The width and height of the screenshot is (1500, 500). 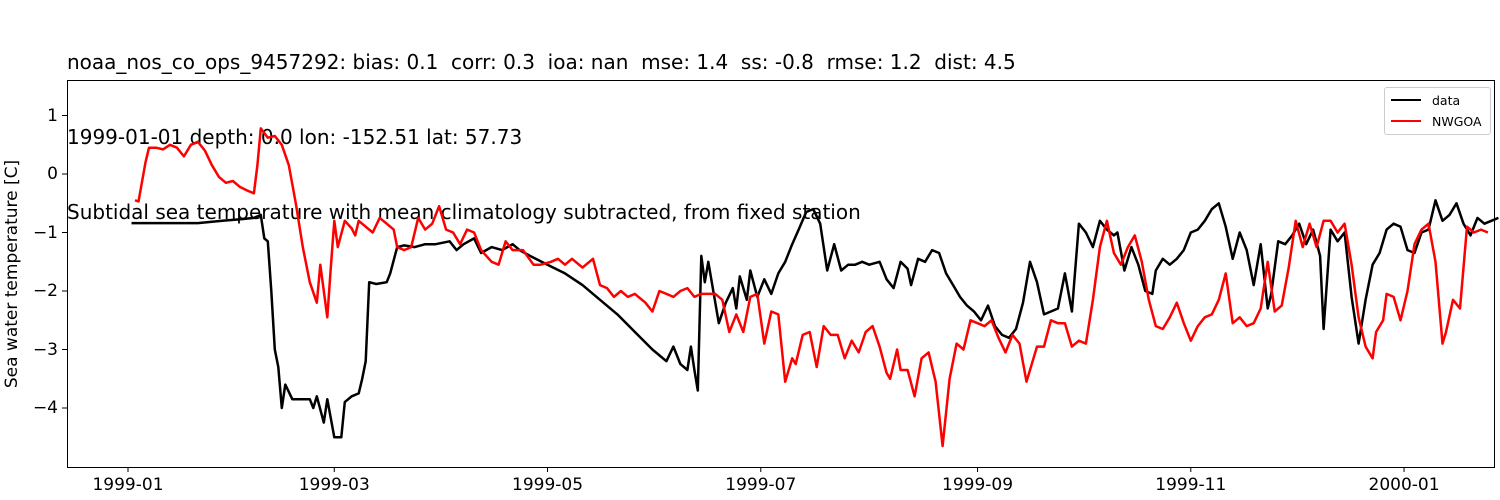 I want to click on x-tick-label: 1999-07, so click(x=761, y=485).